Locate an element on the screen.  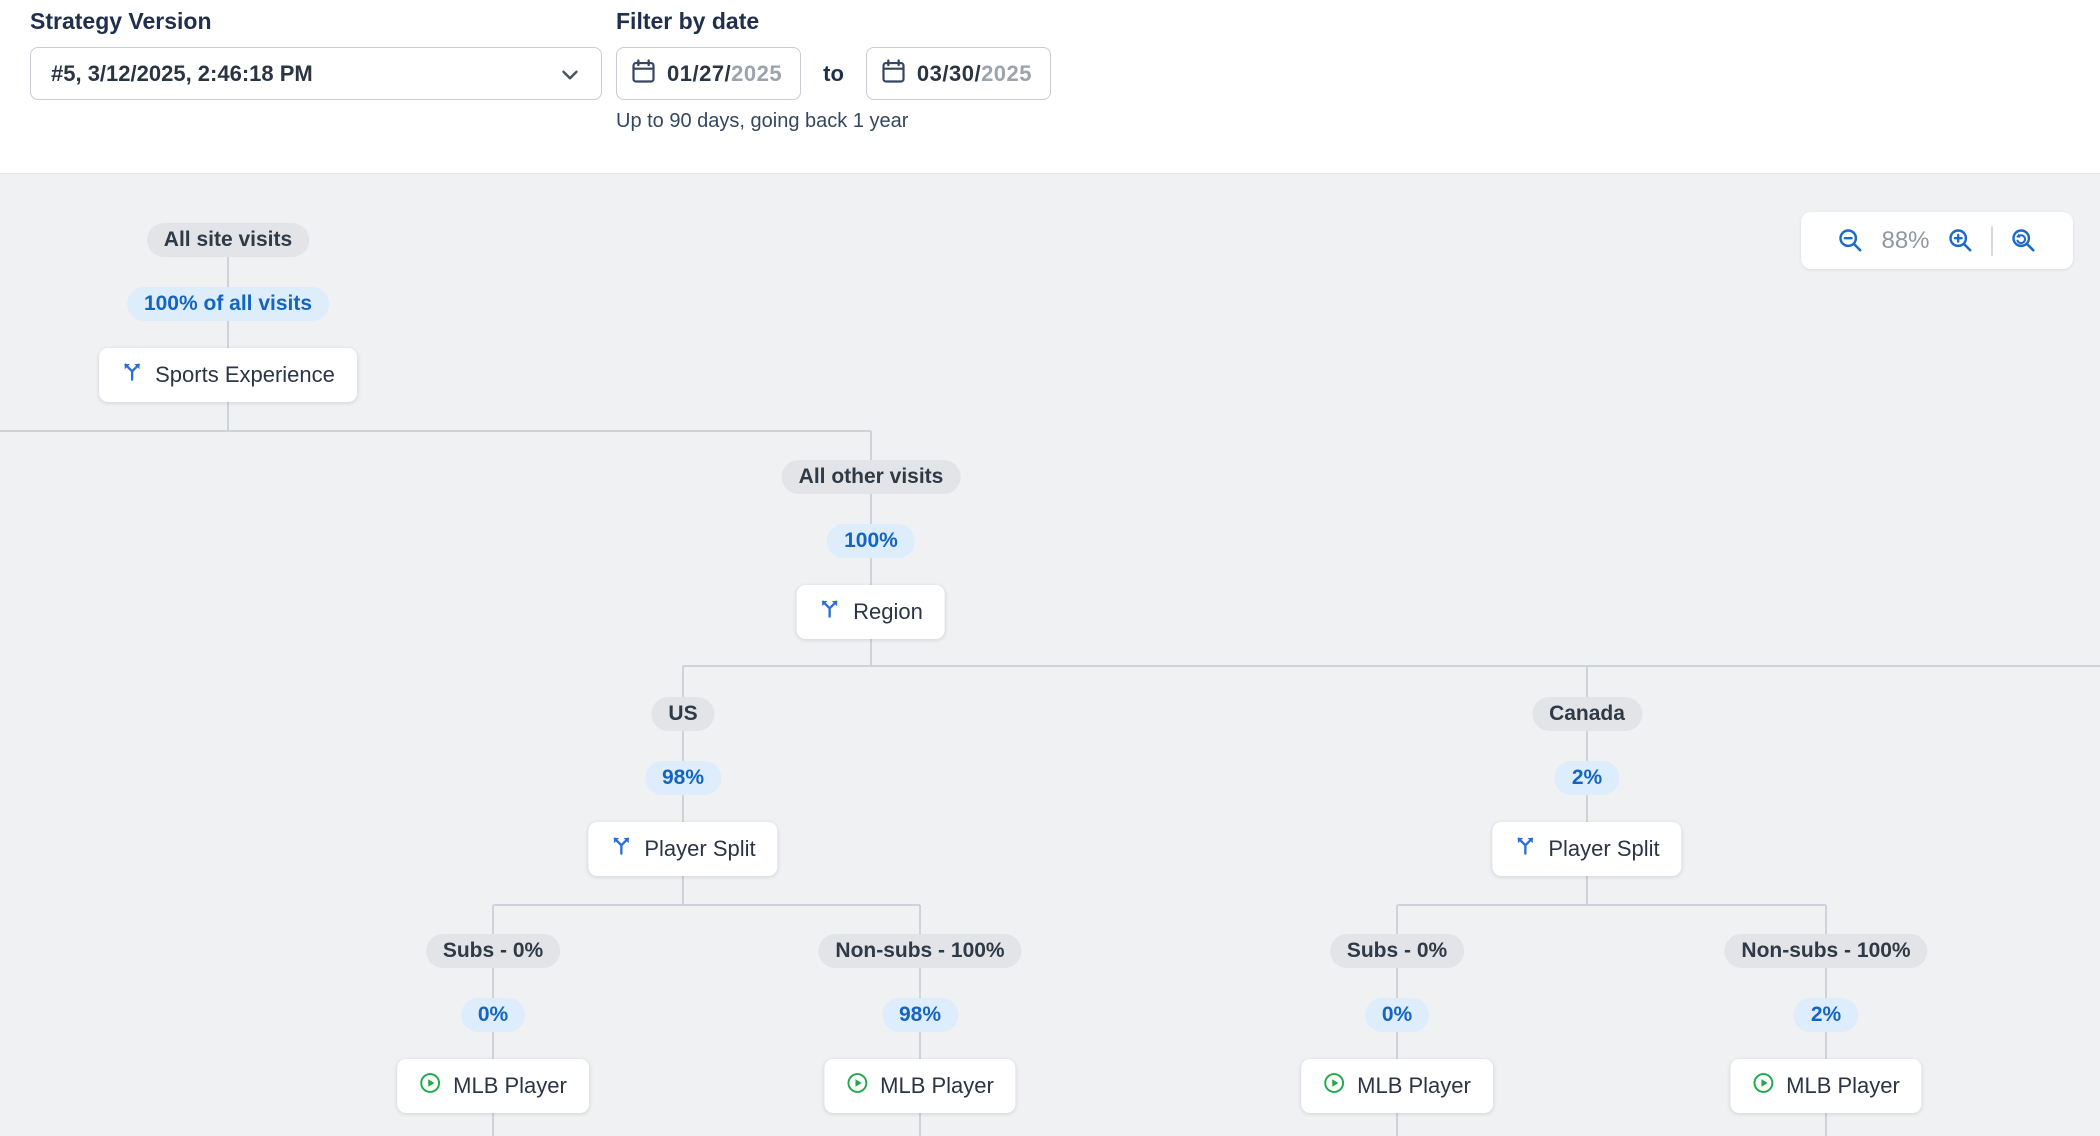
date-filter-group: Filter by date 01/27/2025 to is located at coordinates (834, 70).